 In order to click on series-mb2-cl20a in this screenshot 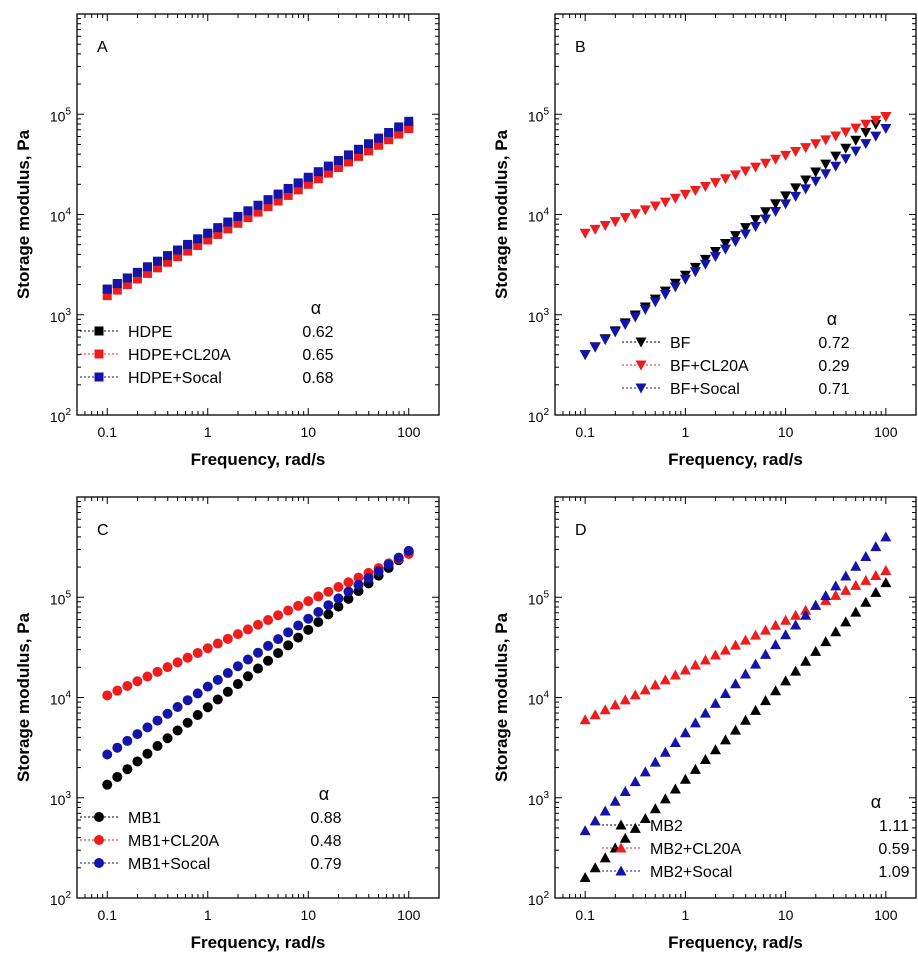, I will do `click(735, 644)`.